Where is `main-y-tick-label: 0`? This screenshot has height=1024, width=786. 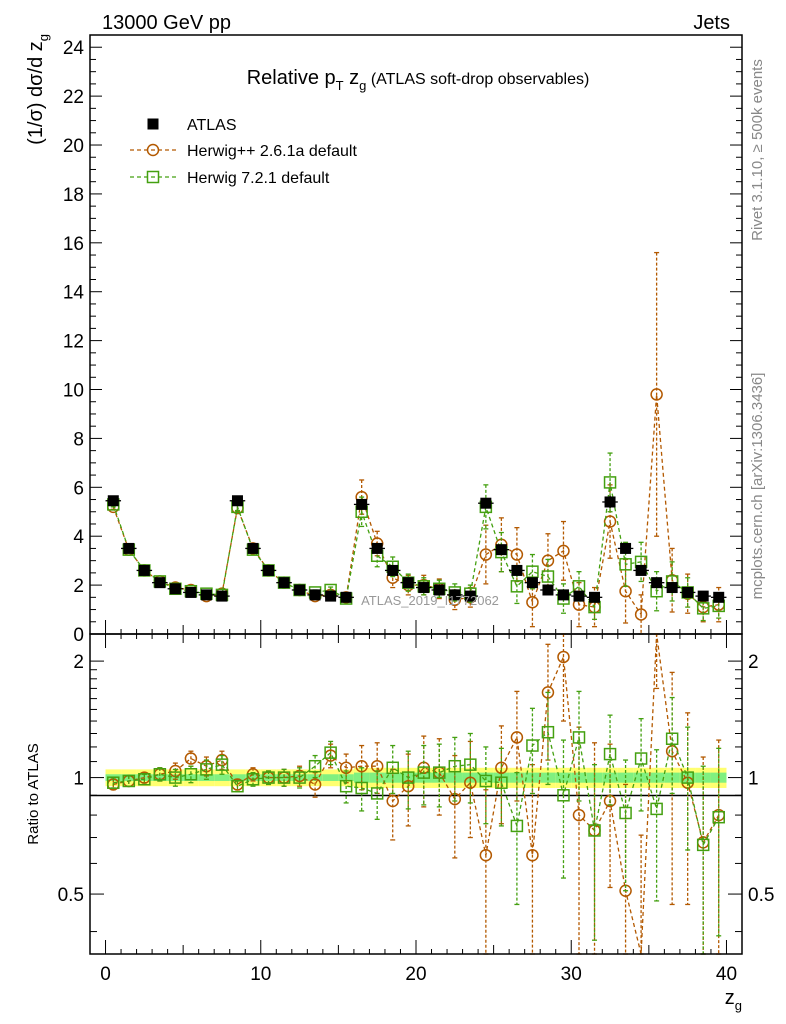 main-y-tick-label: 0 is located at coordinates (78, 635).